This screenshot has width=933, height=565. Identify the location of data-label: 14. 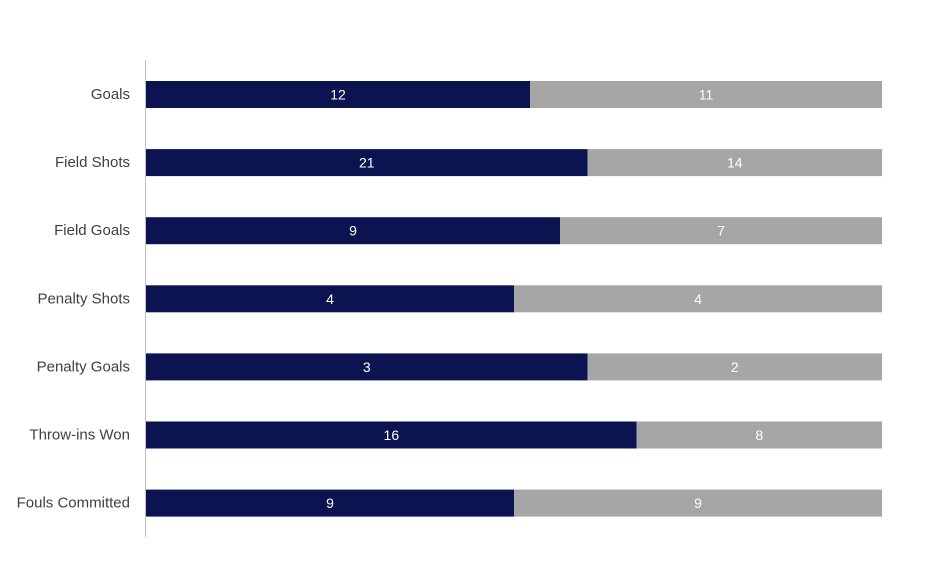
(735, 163).